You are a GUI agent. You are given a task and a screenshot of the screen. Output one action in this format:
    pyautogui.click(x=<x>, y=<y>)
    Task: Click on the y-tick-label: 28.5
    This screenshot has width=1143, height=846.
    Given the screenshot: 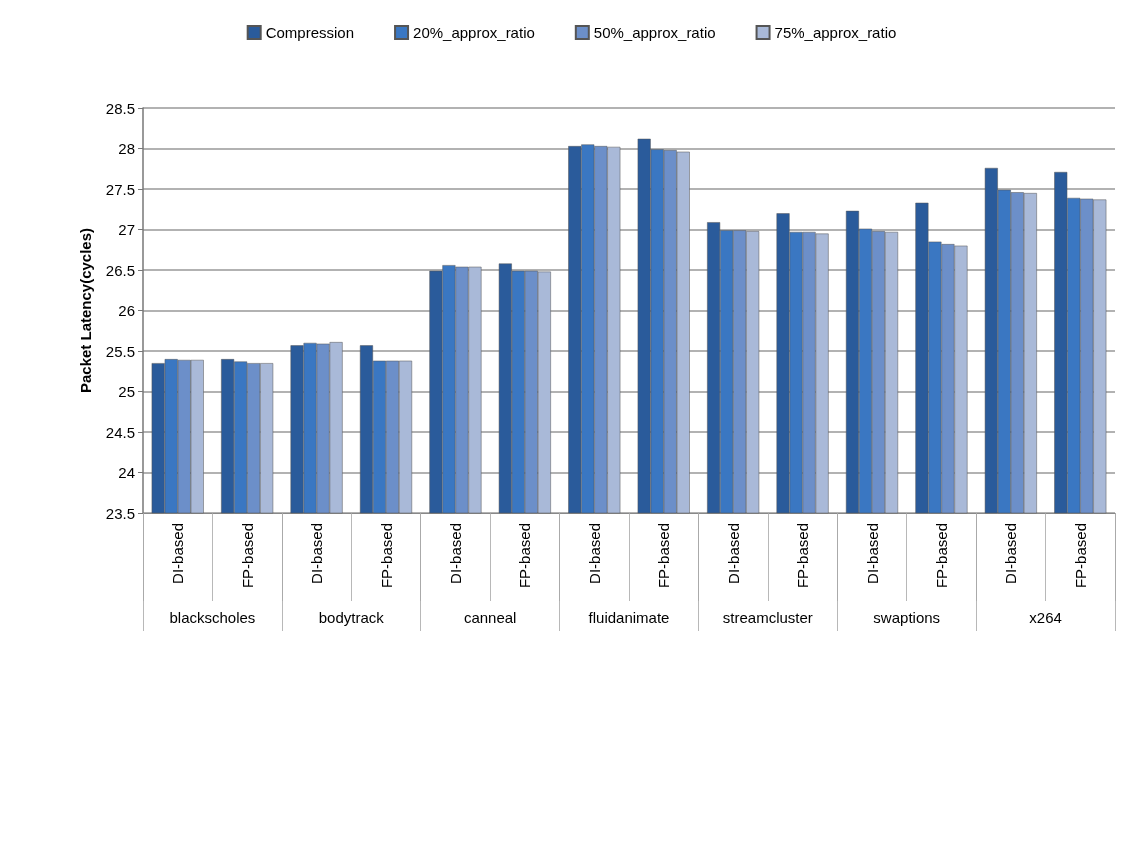 What is the action you would take?
    pyautogui.click(x=120, y=108)
    